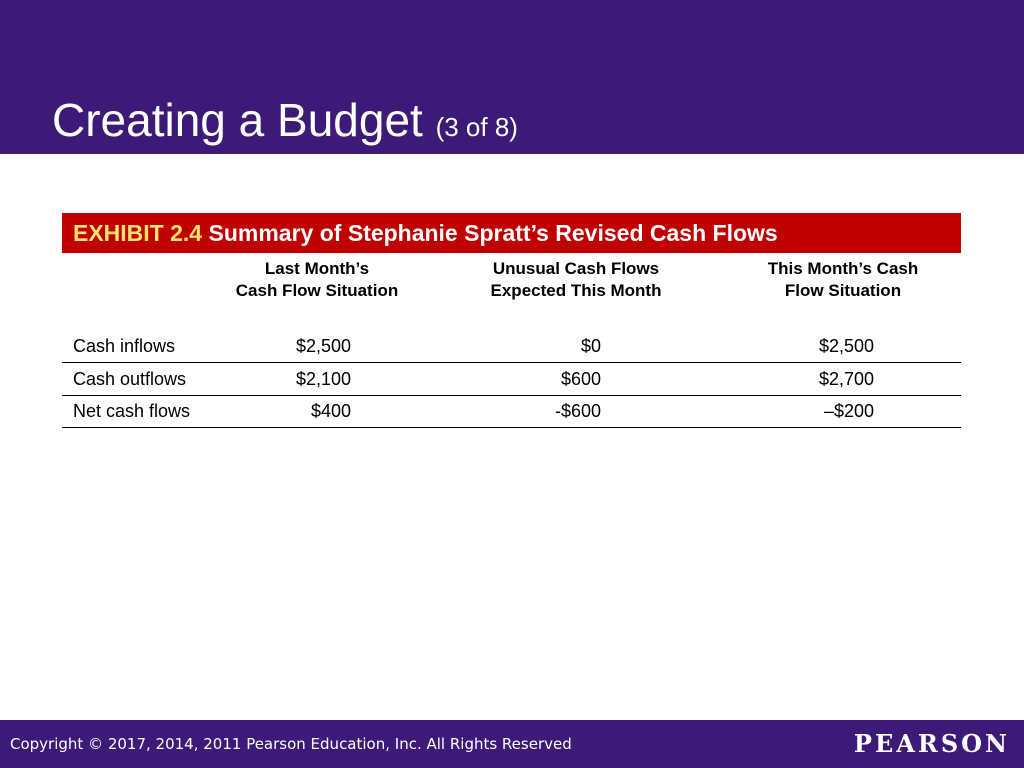  I want to click on column-header-last-month: Last Month’s Cash Flow Situation, so click(317, 280).